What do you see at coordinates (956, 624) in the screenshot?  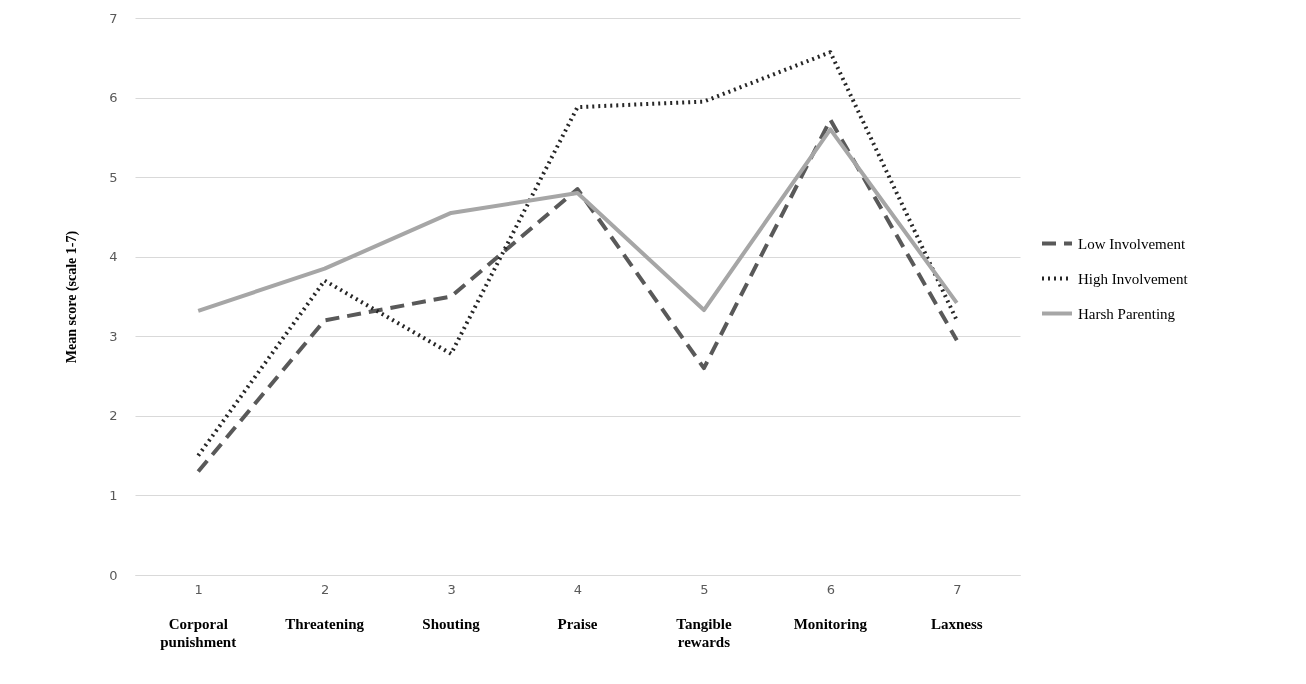 I see `text: Laxness` at bounding box center [956, 624].